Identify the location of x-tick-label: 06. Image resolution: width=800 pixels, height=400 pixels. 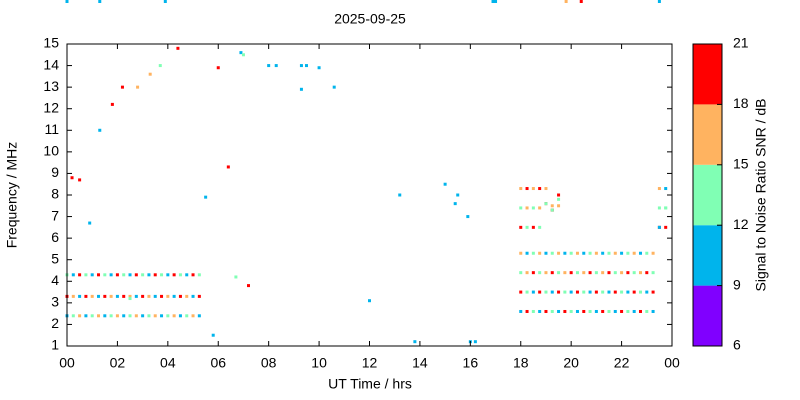
(218, 363).